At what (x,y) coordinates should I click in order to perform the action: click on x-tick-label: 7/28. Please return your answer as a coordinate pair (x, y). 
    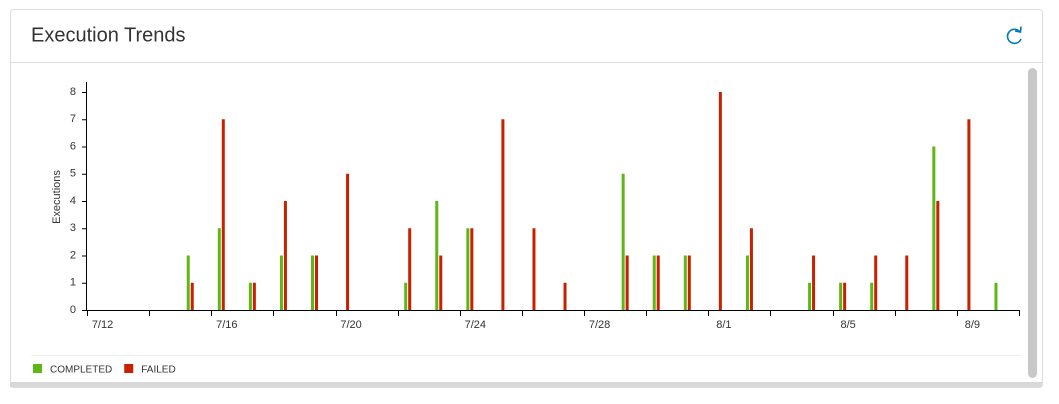
    Looking at the image, I should click on (599, 325).